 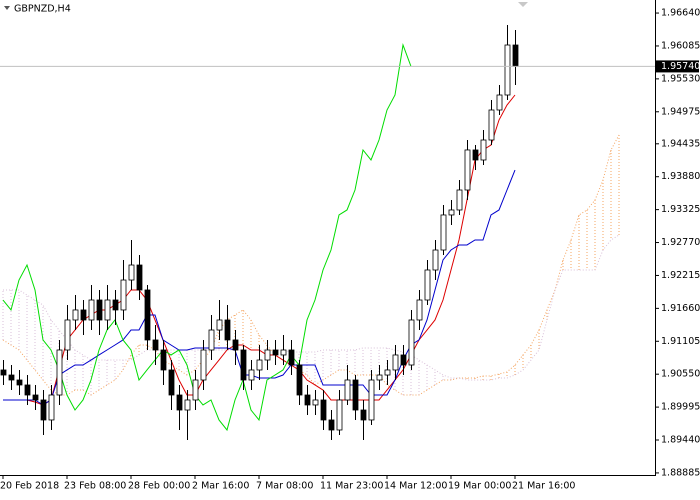 What do you see at coordinates (42, 9) in the screenshot?
I see `chart-title: GBPNZD,H4` at bounding box center [42, 9].